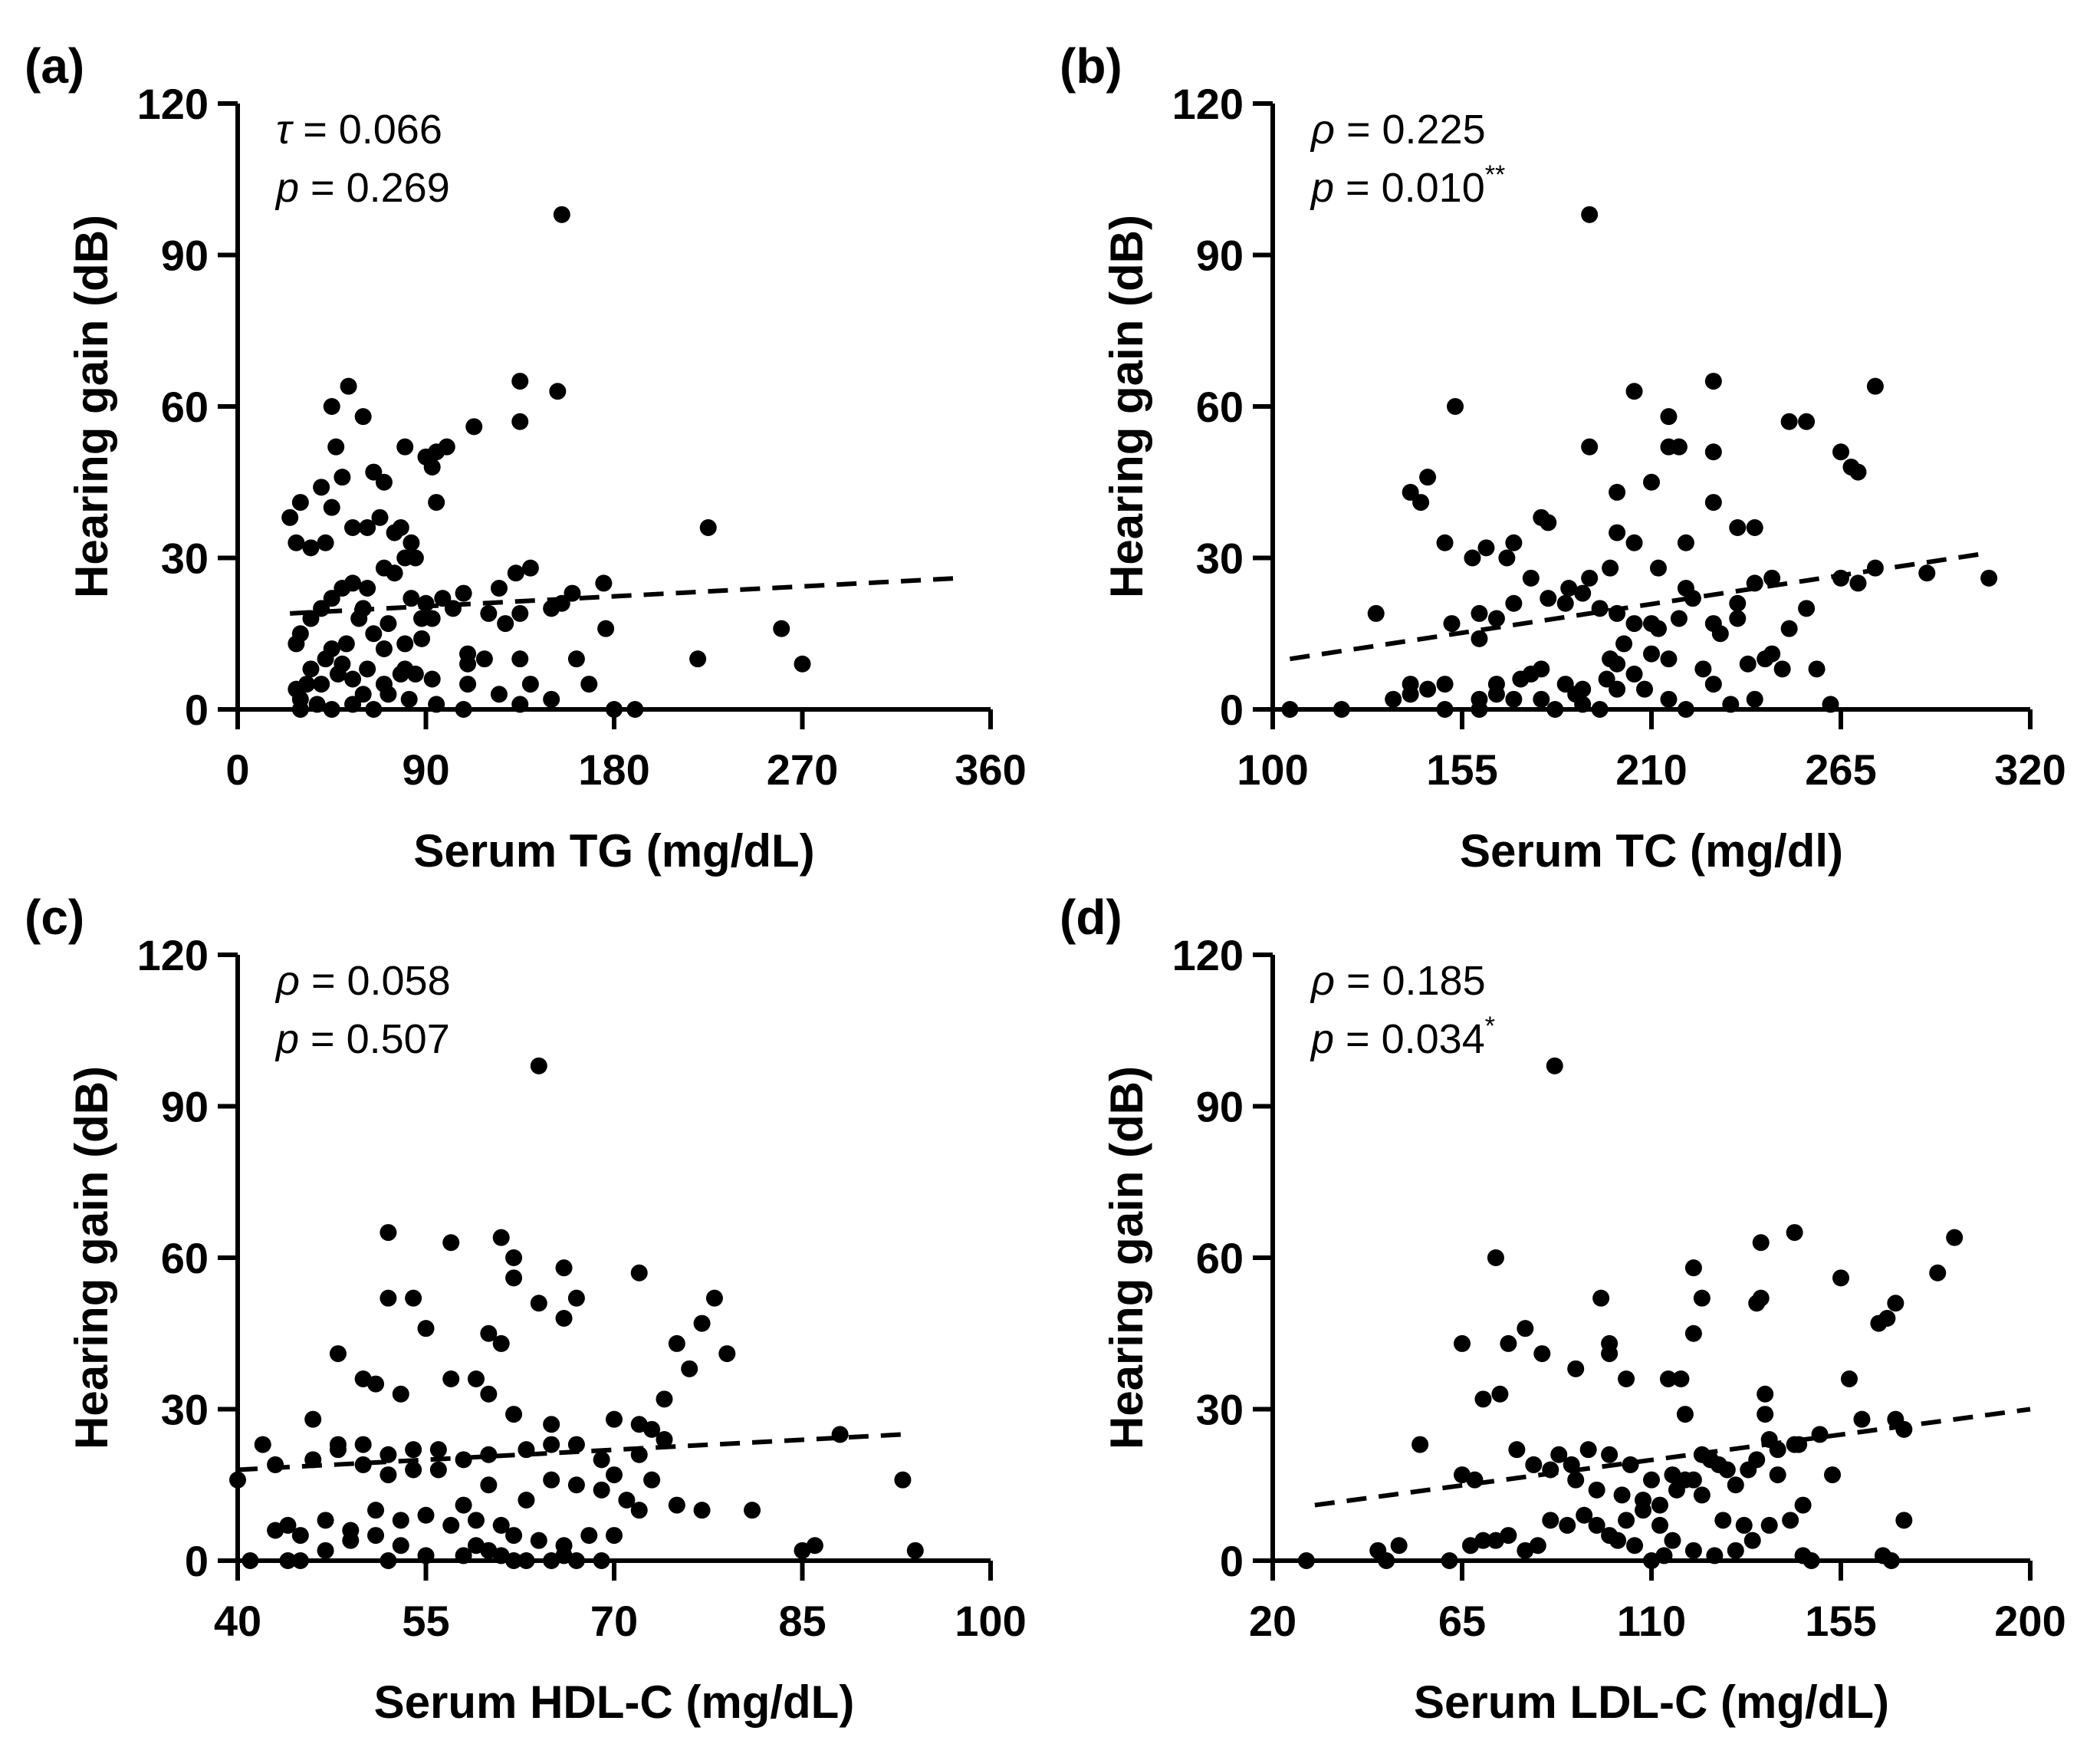  I want to click on y-tick-label: 30, so click(185, 559).